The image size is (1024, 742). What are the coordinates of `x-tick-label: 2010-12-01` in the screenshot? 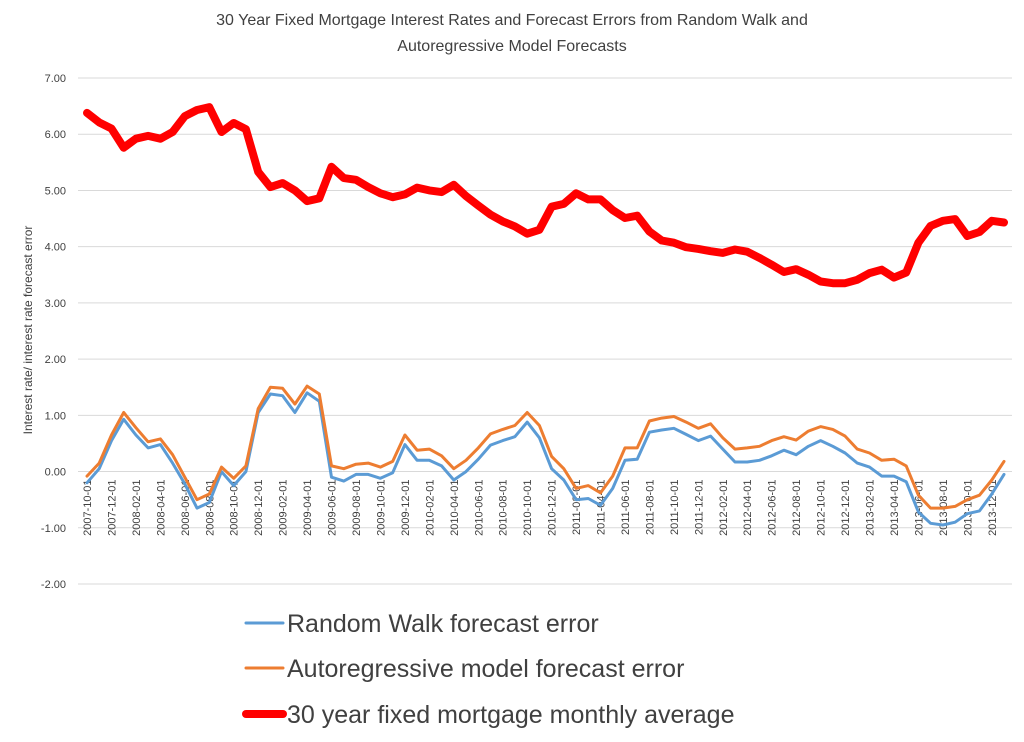 It's located at (553, 508).